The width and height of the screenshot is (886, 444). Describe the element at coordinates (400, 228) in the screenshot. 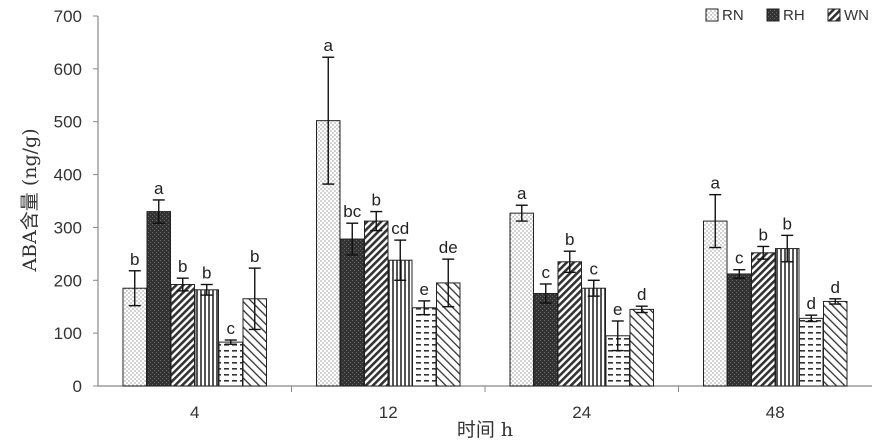

I see `significance-label: cd` at that location.